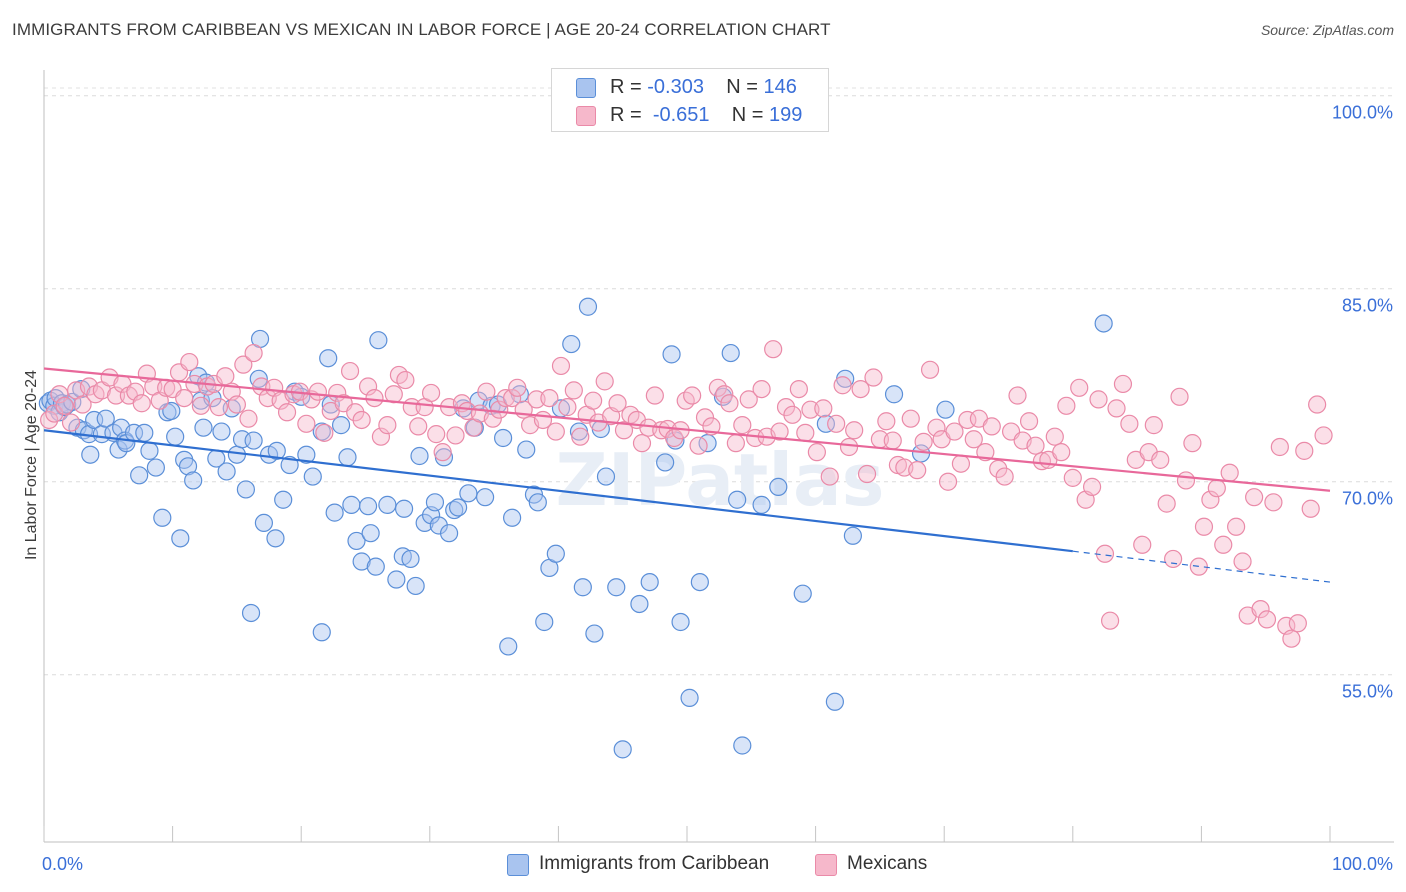 The image size is (1406, 892). Describe the element at coordinates (1367, 692) in the screenshot. I see `y-tick-label: 55.0%` at that location.